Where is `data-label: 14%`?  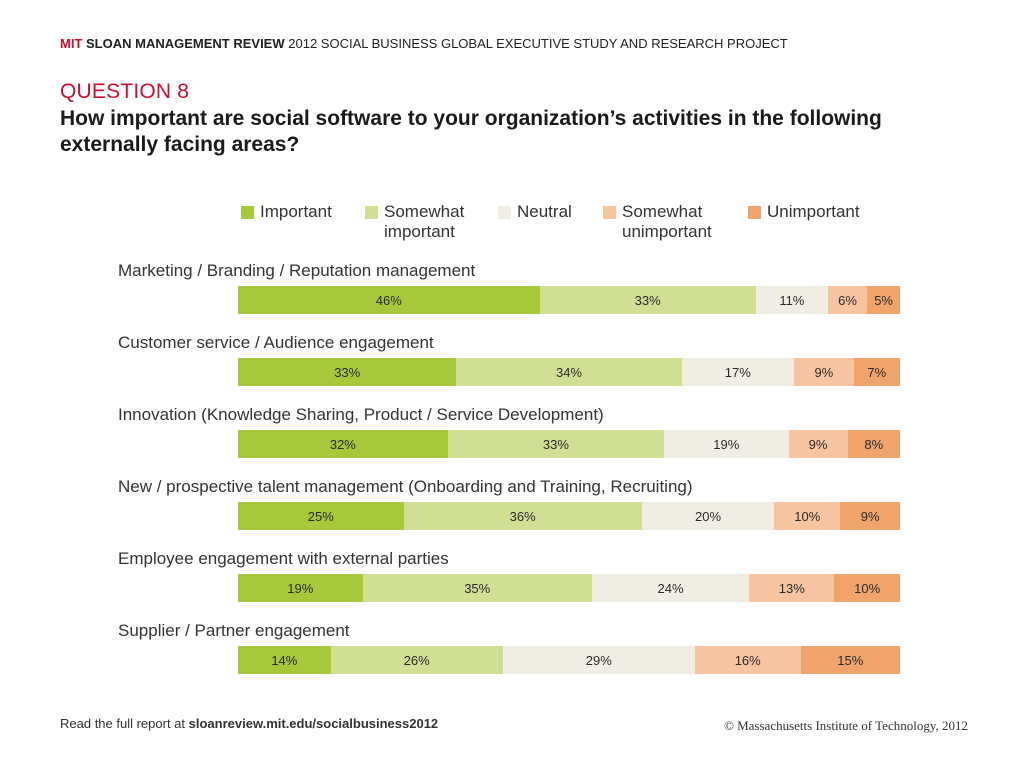 data-label: 14% is located at coordinates (284, 660).